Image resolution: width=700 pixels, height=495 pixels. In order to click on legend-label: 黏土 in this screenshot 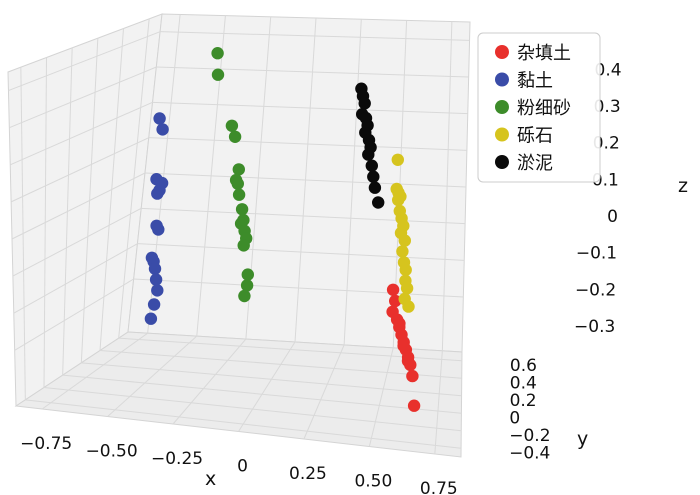, I will do `click(535, 81)`.